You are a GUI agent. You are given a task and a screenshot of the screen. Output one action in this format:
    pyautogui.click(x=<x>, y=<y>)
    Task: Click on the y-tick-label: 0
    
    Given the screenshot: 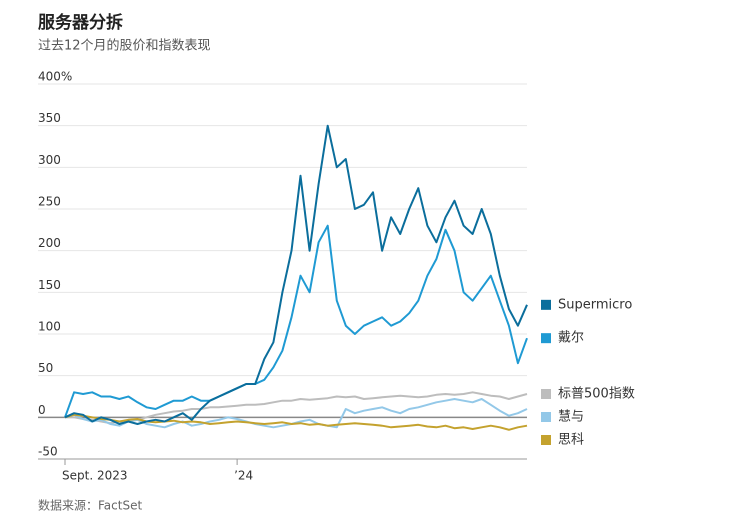 What is the action you would take?
    pyautogui.click(x=42, y=410)
    